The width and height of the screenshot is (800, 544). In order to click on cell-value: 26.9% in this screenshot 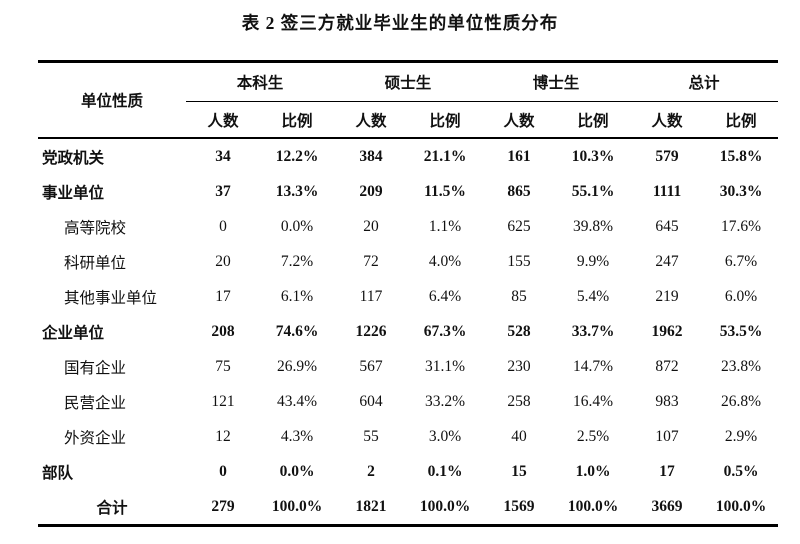, I will do `click(297, 366)`.